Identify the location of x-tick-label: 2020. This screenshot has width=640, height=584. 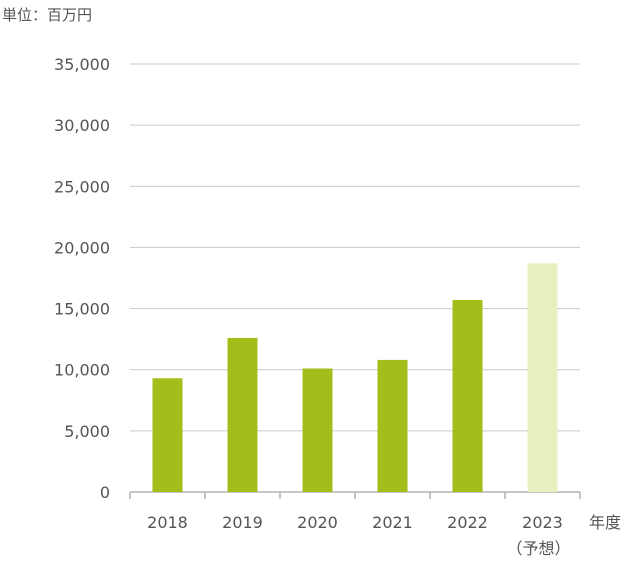
(317, 522).